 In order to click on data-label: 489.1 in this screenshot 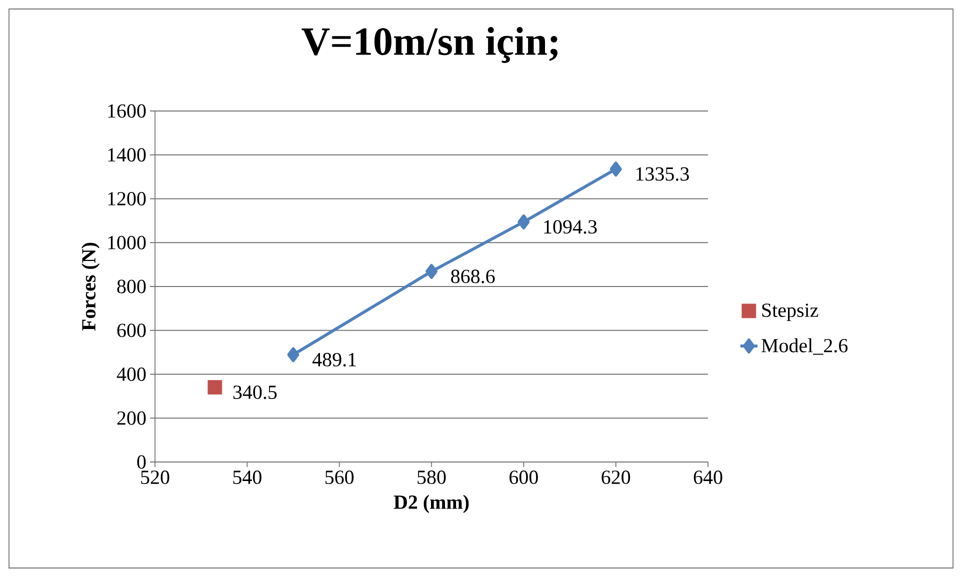, I will do `click(334, 359)`.